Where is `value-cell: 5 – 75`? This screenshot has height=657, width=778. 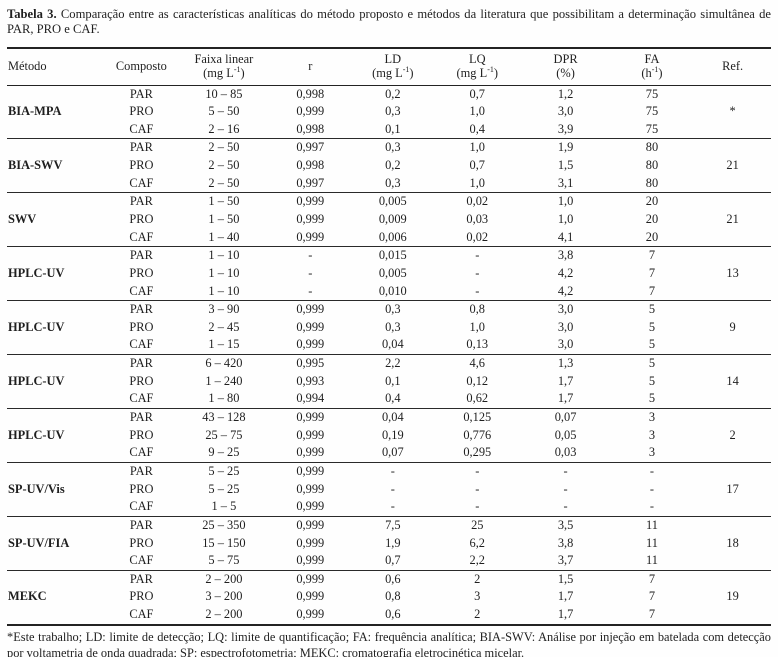 value-cell: 5 – 75 is located at coordinates (224, 560).